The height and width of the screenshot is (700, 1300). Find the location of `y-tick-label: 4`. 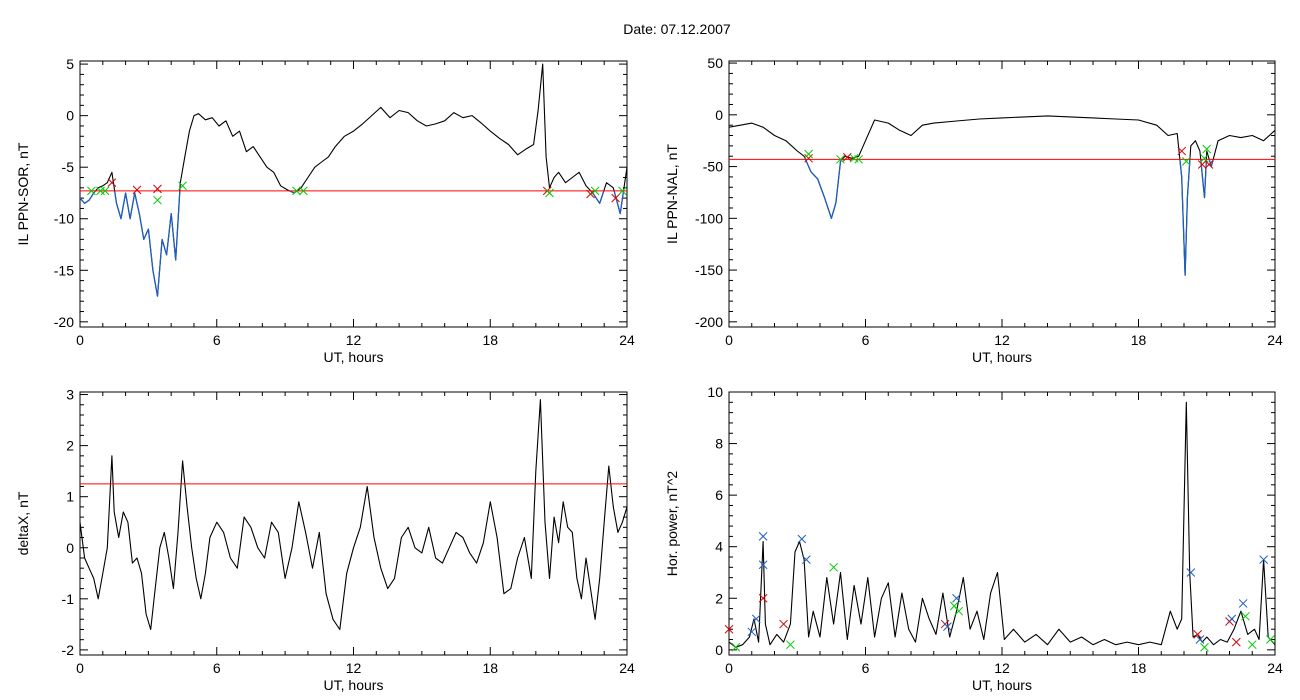

y-tick-label: 4 is located at coordinates (719, 547).